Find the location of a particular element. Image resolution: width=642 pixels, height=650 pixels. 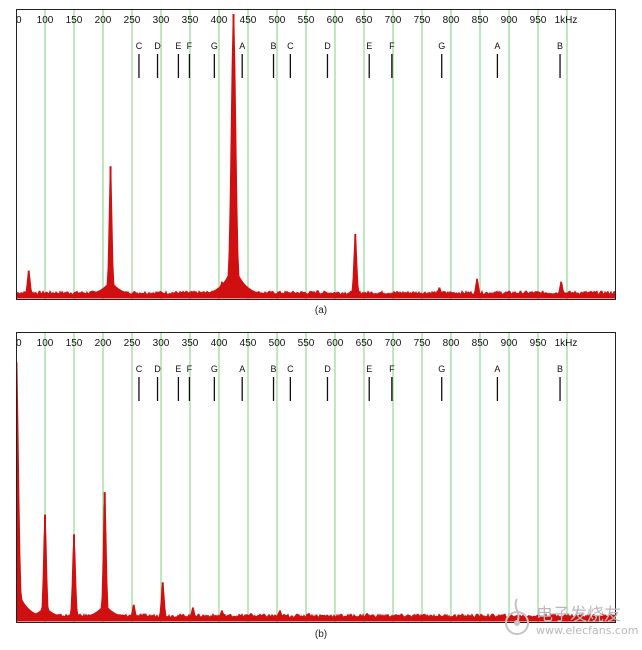

caption-b: (b) is located at coordinates (321, 634).